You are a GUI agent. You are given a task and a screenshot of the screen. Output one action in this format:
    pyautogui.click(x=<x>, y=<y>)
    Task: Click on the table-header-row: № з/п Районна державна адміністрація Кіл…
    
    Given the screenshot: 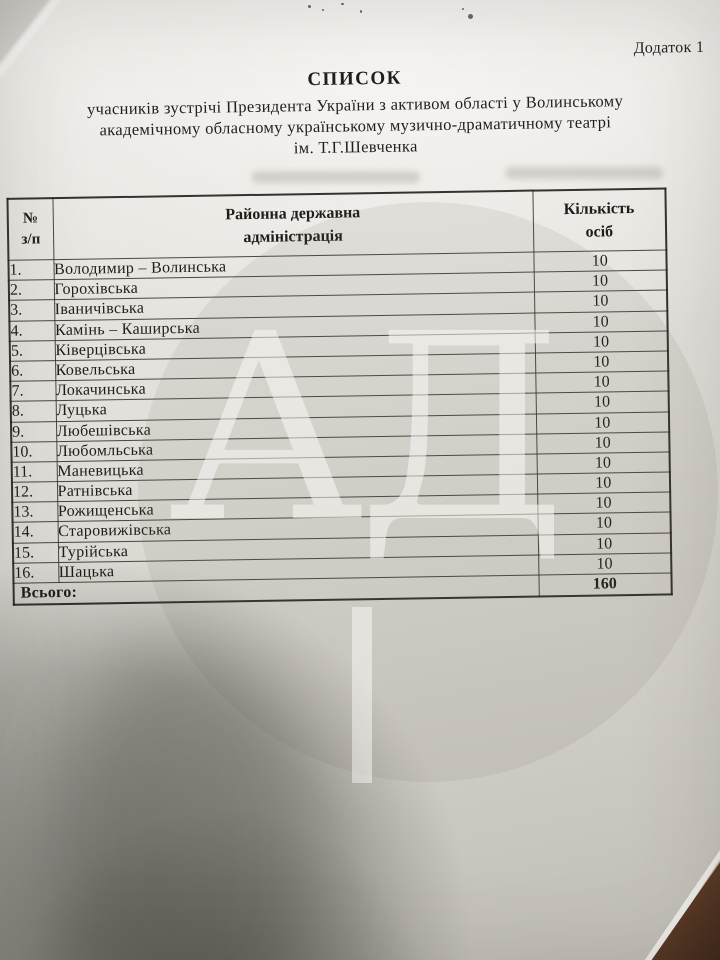 What is the action you would take?
    pyautogui.click(x=337, y=224)
    